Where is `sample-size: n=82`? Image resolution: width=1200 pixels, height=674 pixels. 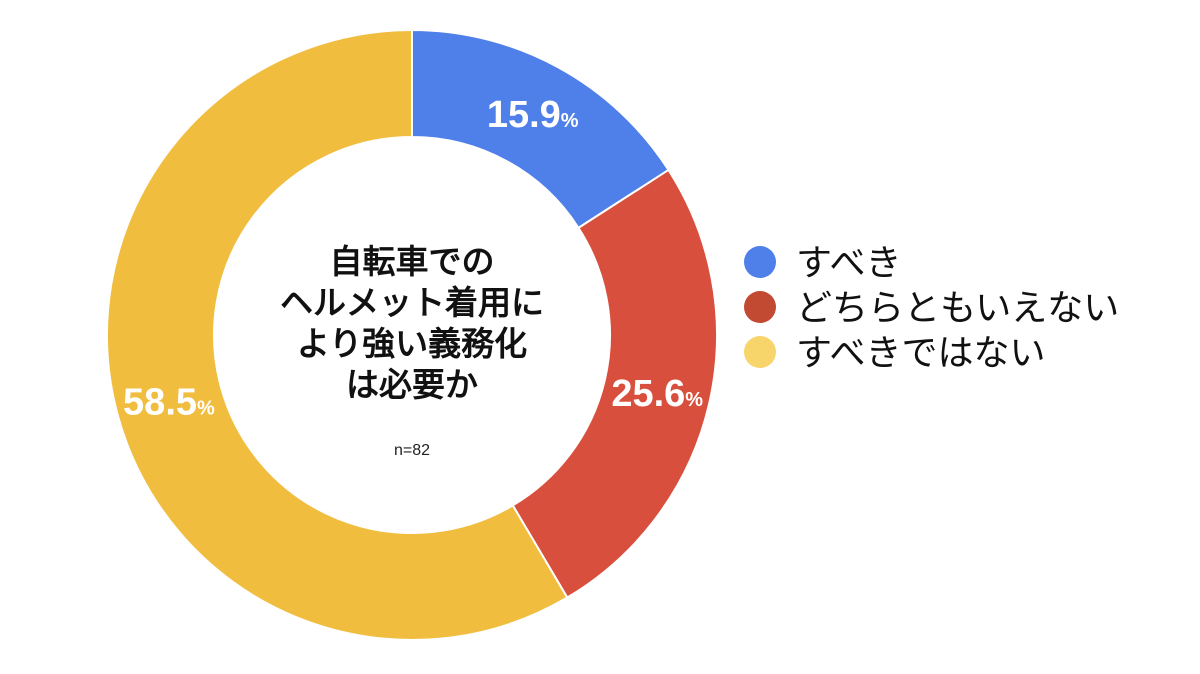 sample-size: n=82 is located at coordinates (412, 450).